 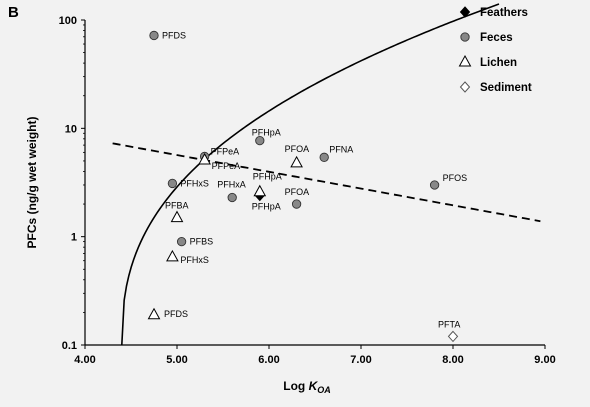 I want to click on x-tick-label: 9.00, so click(x=544, y=360).